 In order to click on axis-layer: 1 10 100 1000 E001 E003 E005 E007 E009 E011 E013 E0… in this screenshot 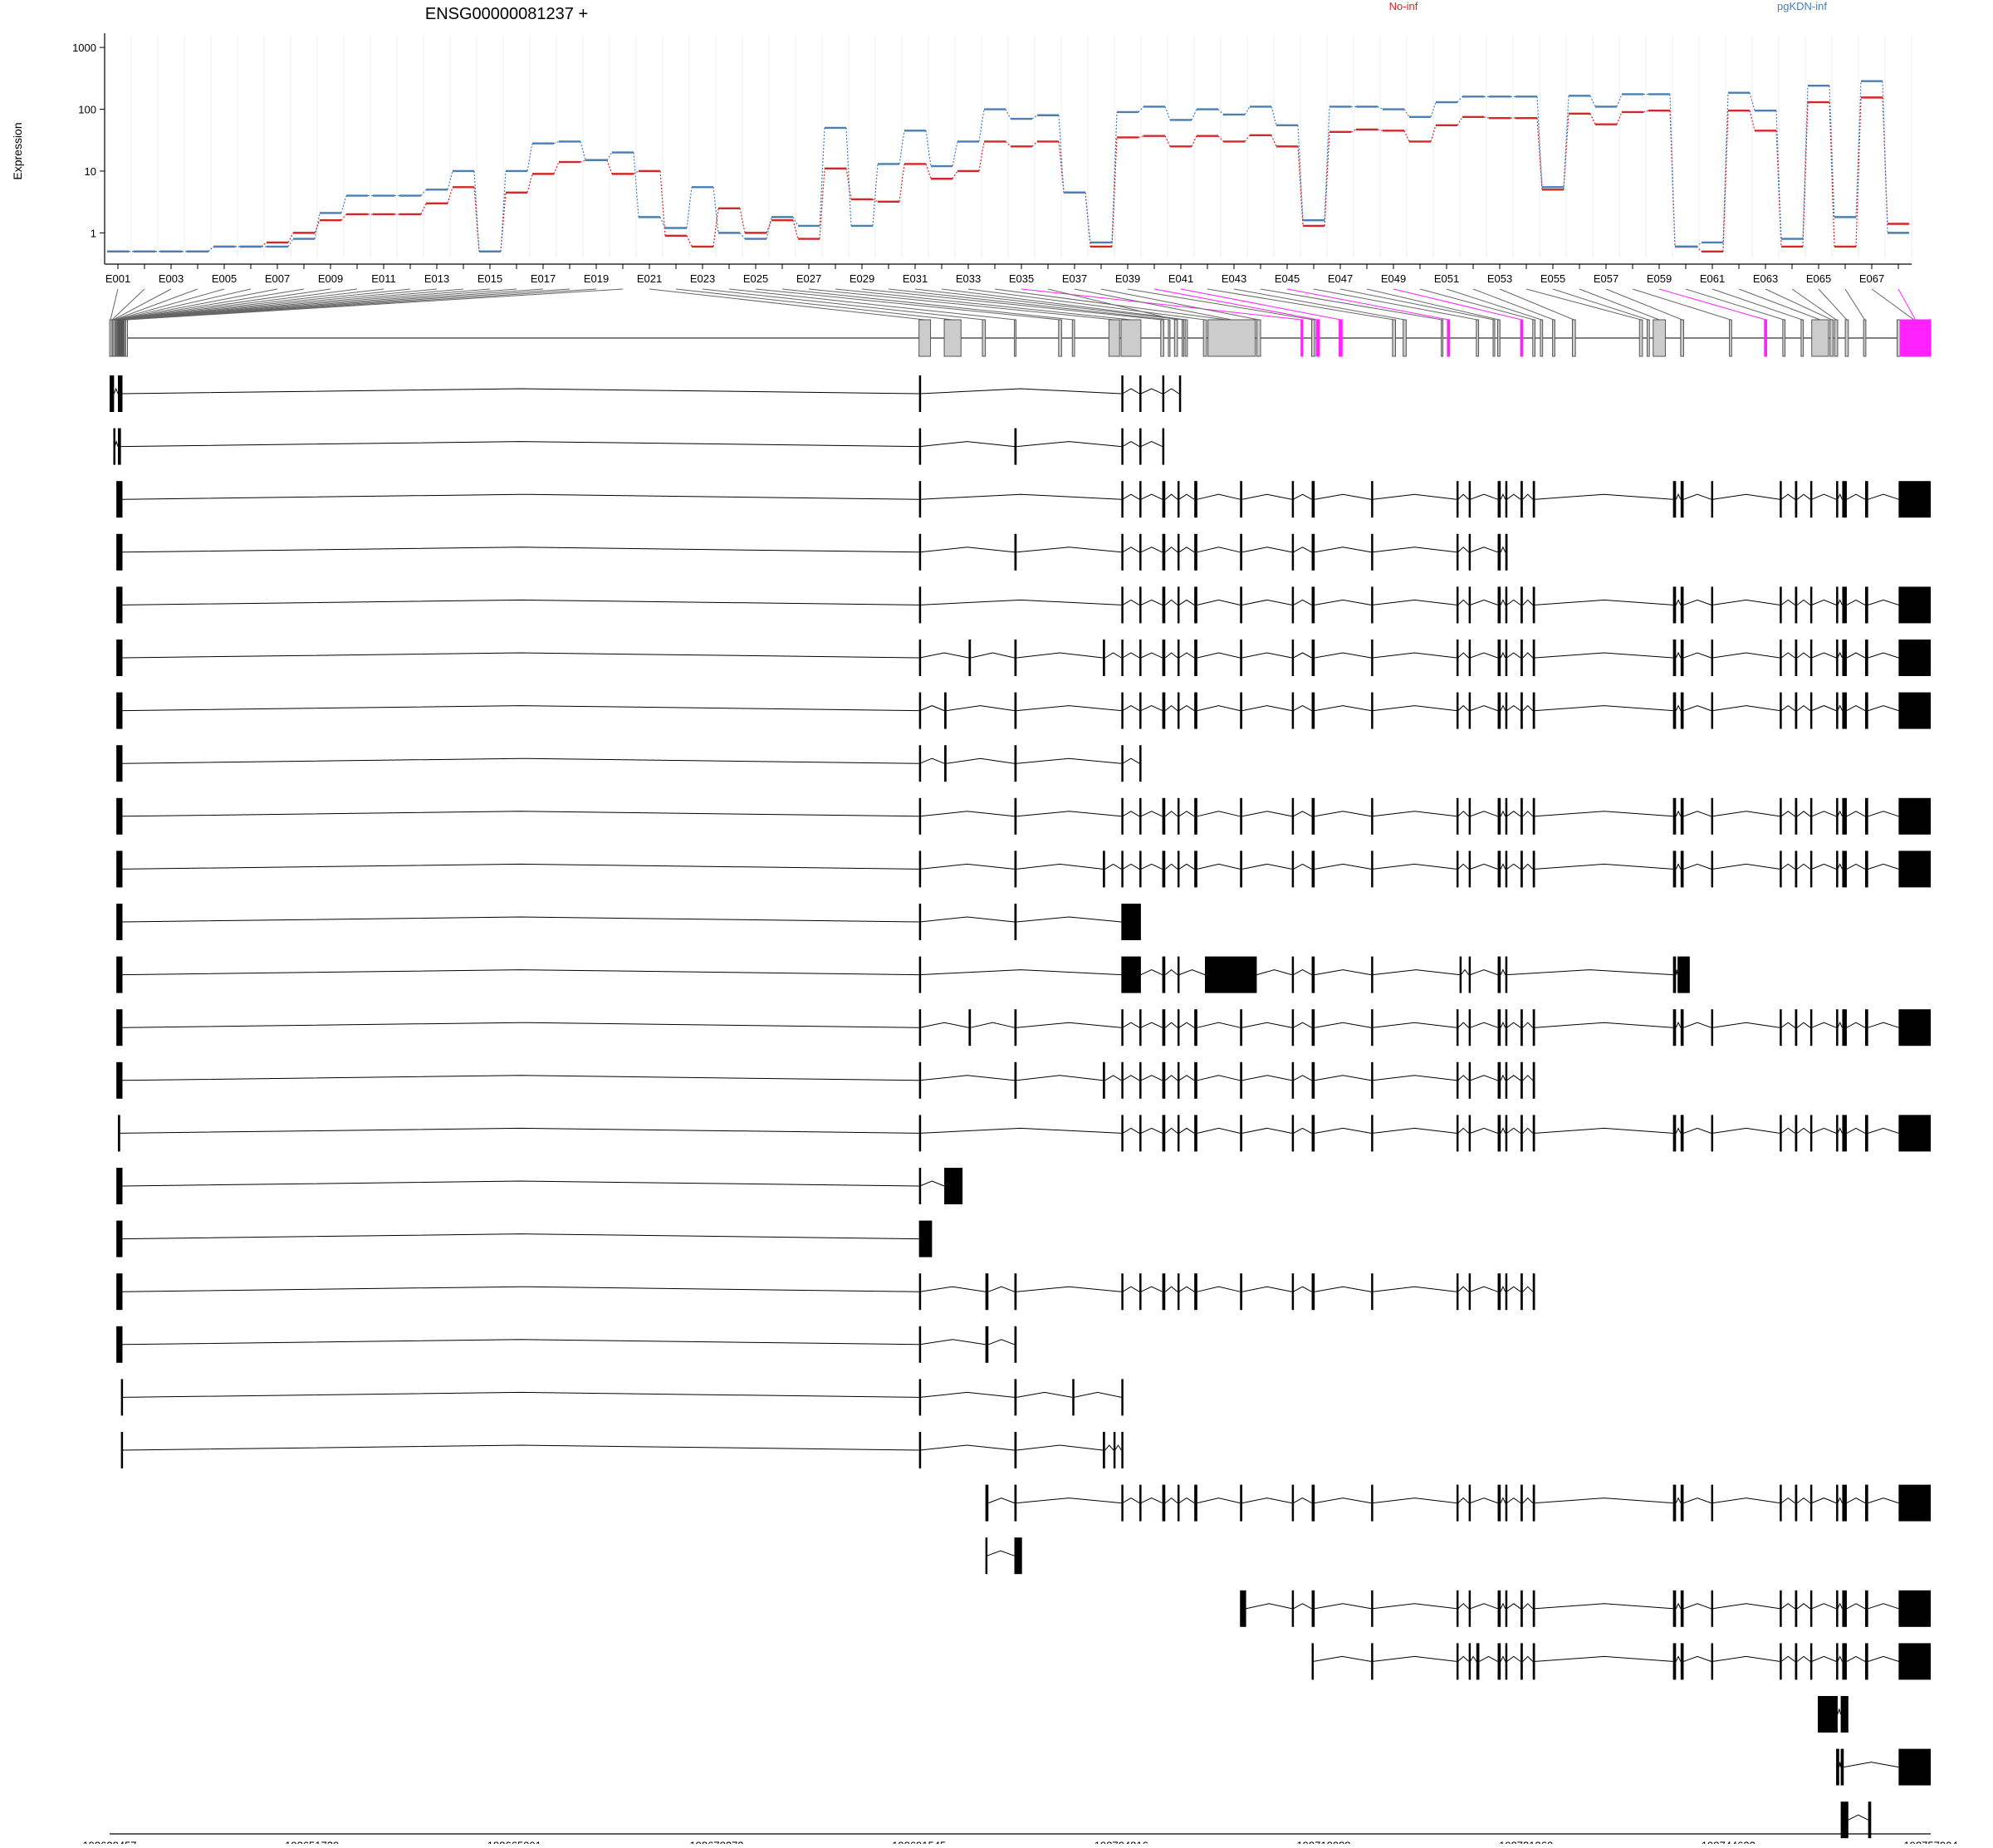, I will do `click(992, 159)`.